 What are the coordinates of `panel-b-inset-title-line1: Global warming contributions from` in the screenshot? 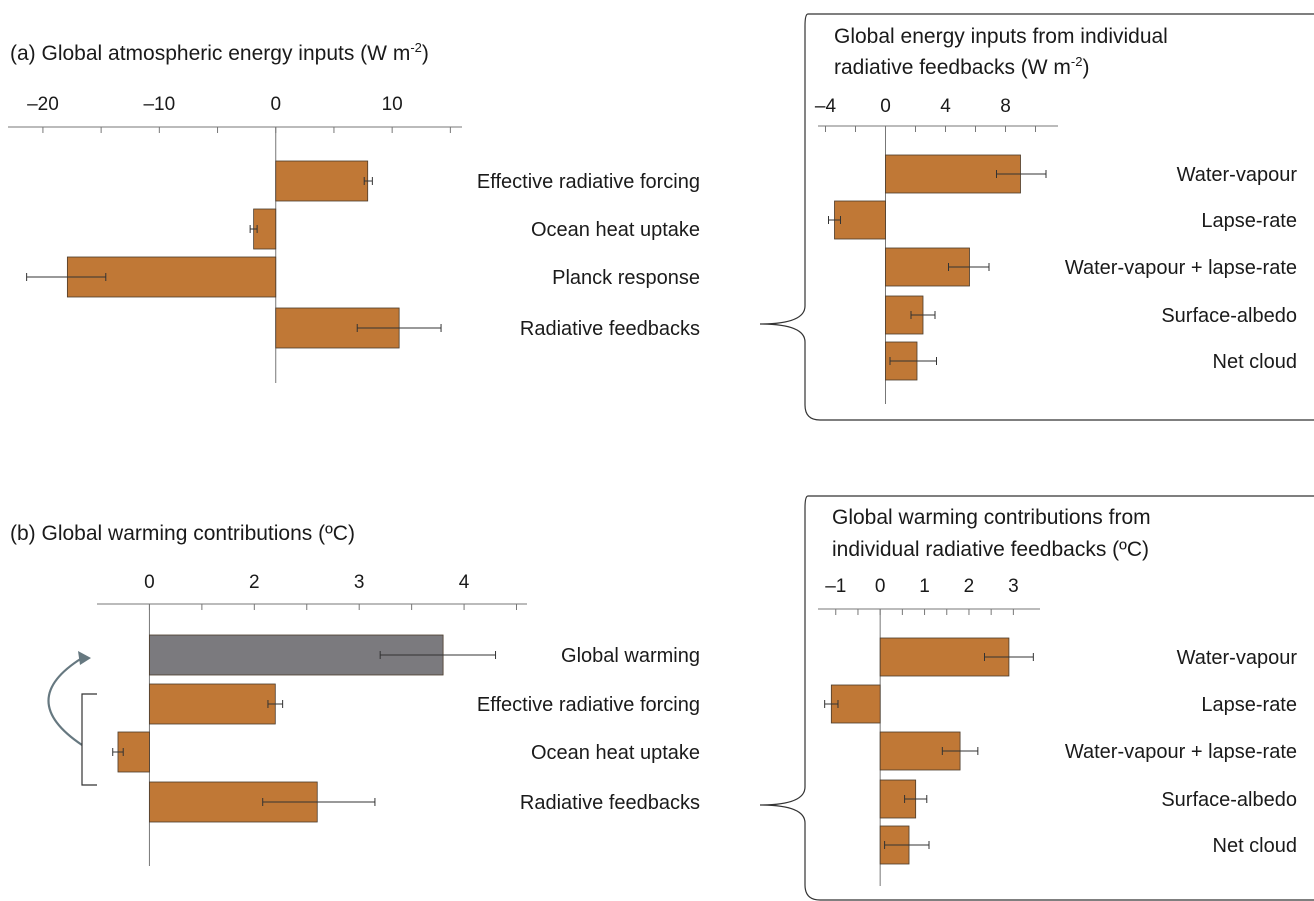 It's located at (991, 517).